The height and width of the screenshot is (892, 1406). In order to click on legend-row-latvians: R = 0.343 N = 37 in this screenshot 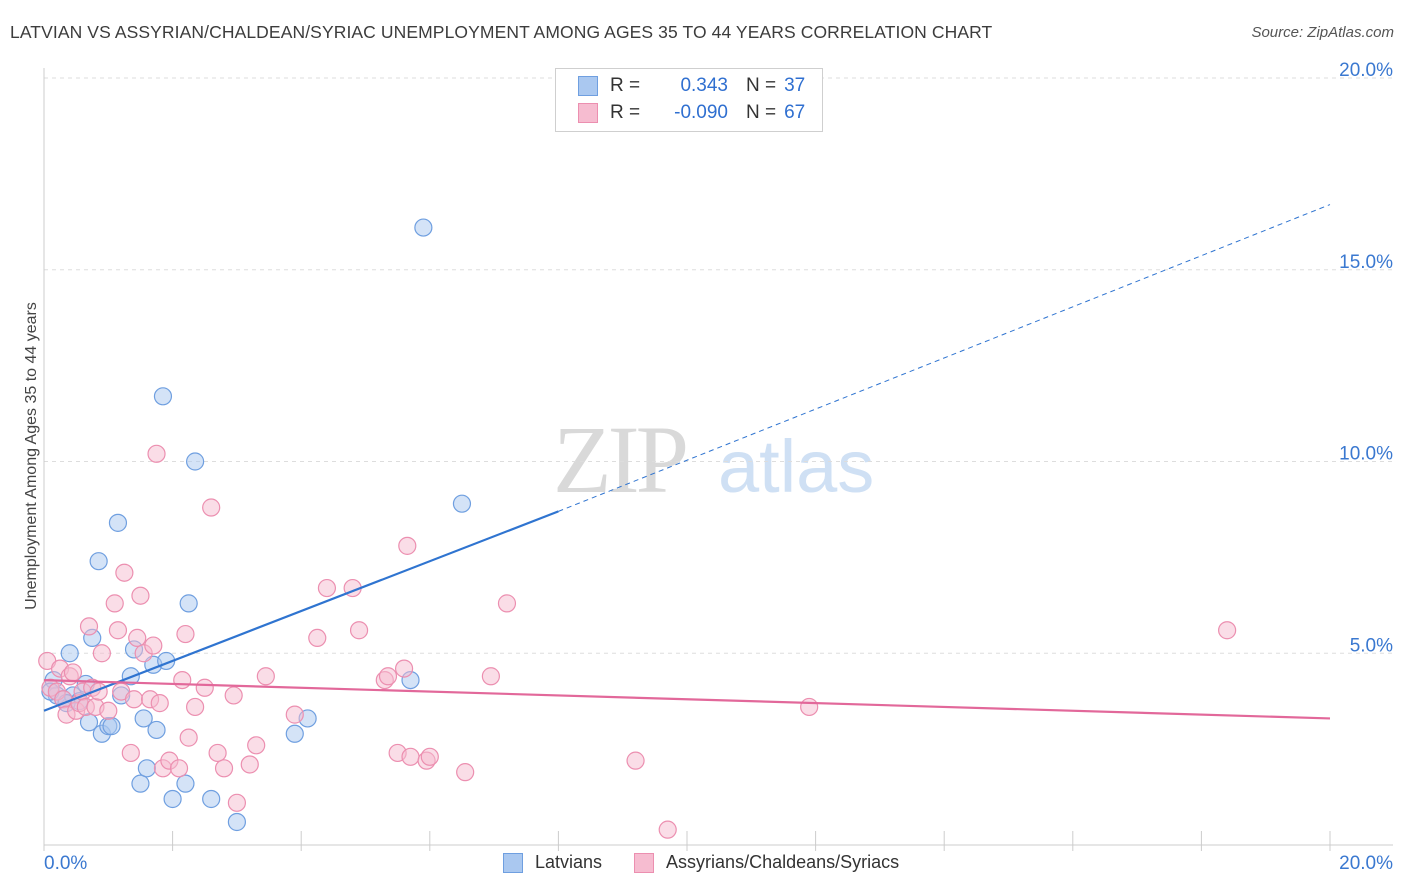, I will do `click(691, 86)`.